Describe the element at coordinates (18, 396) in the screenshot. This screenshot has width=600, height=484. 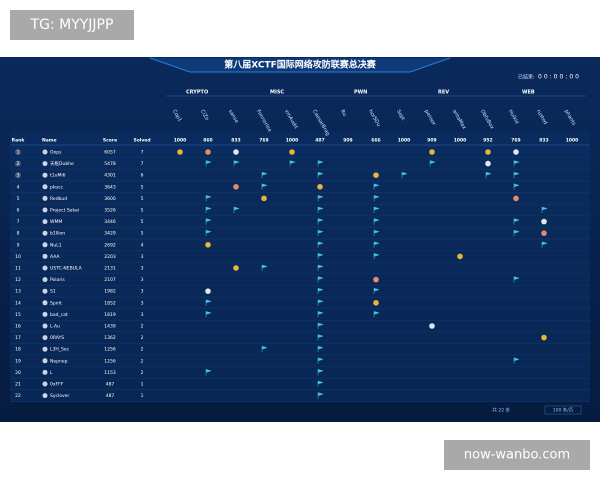
I see `rank: 22` at that location.